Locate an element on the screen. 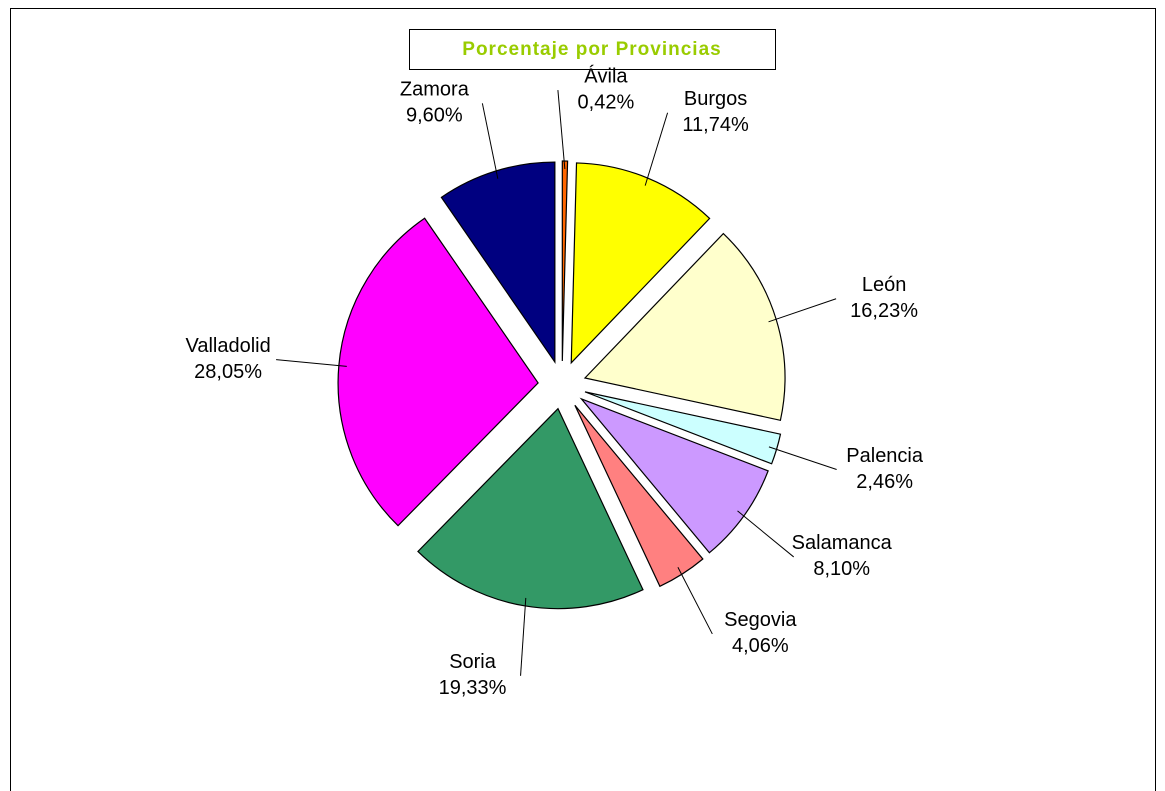 This screenshot has width=1165, height=791. title-box is located at coordinates (592, 49).